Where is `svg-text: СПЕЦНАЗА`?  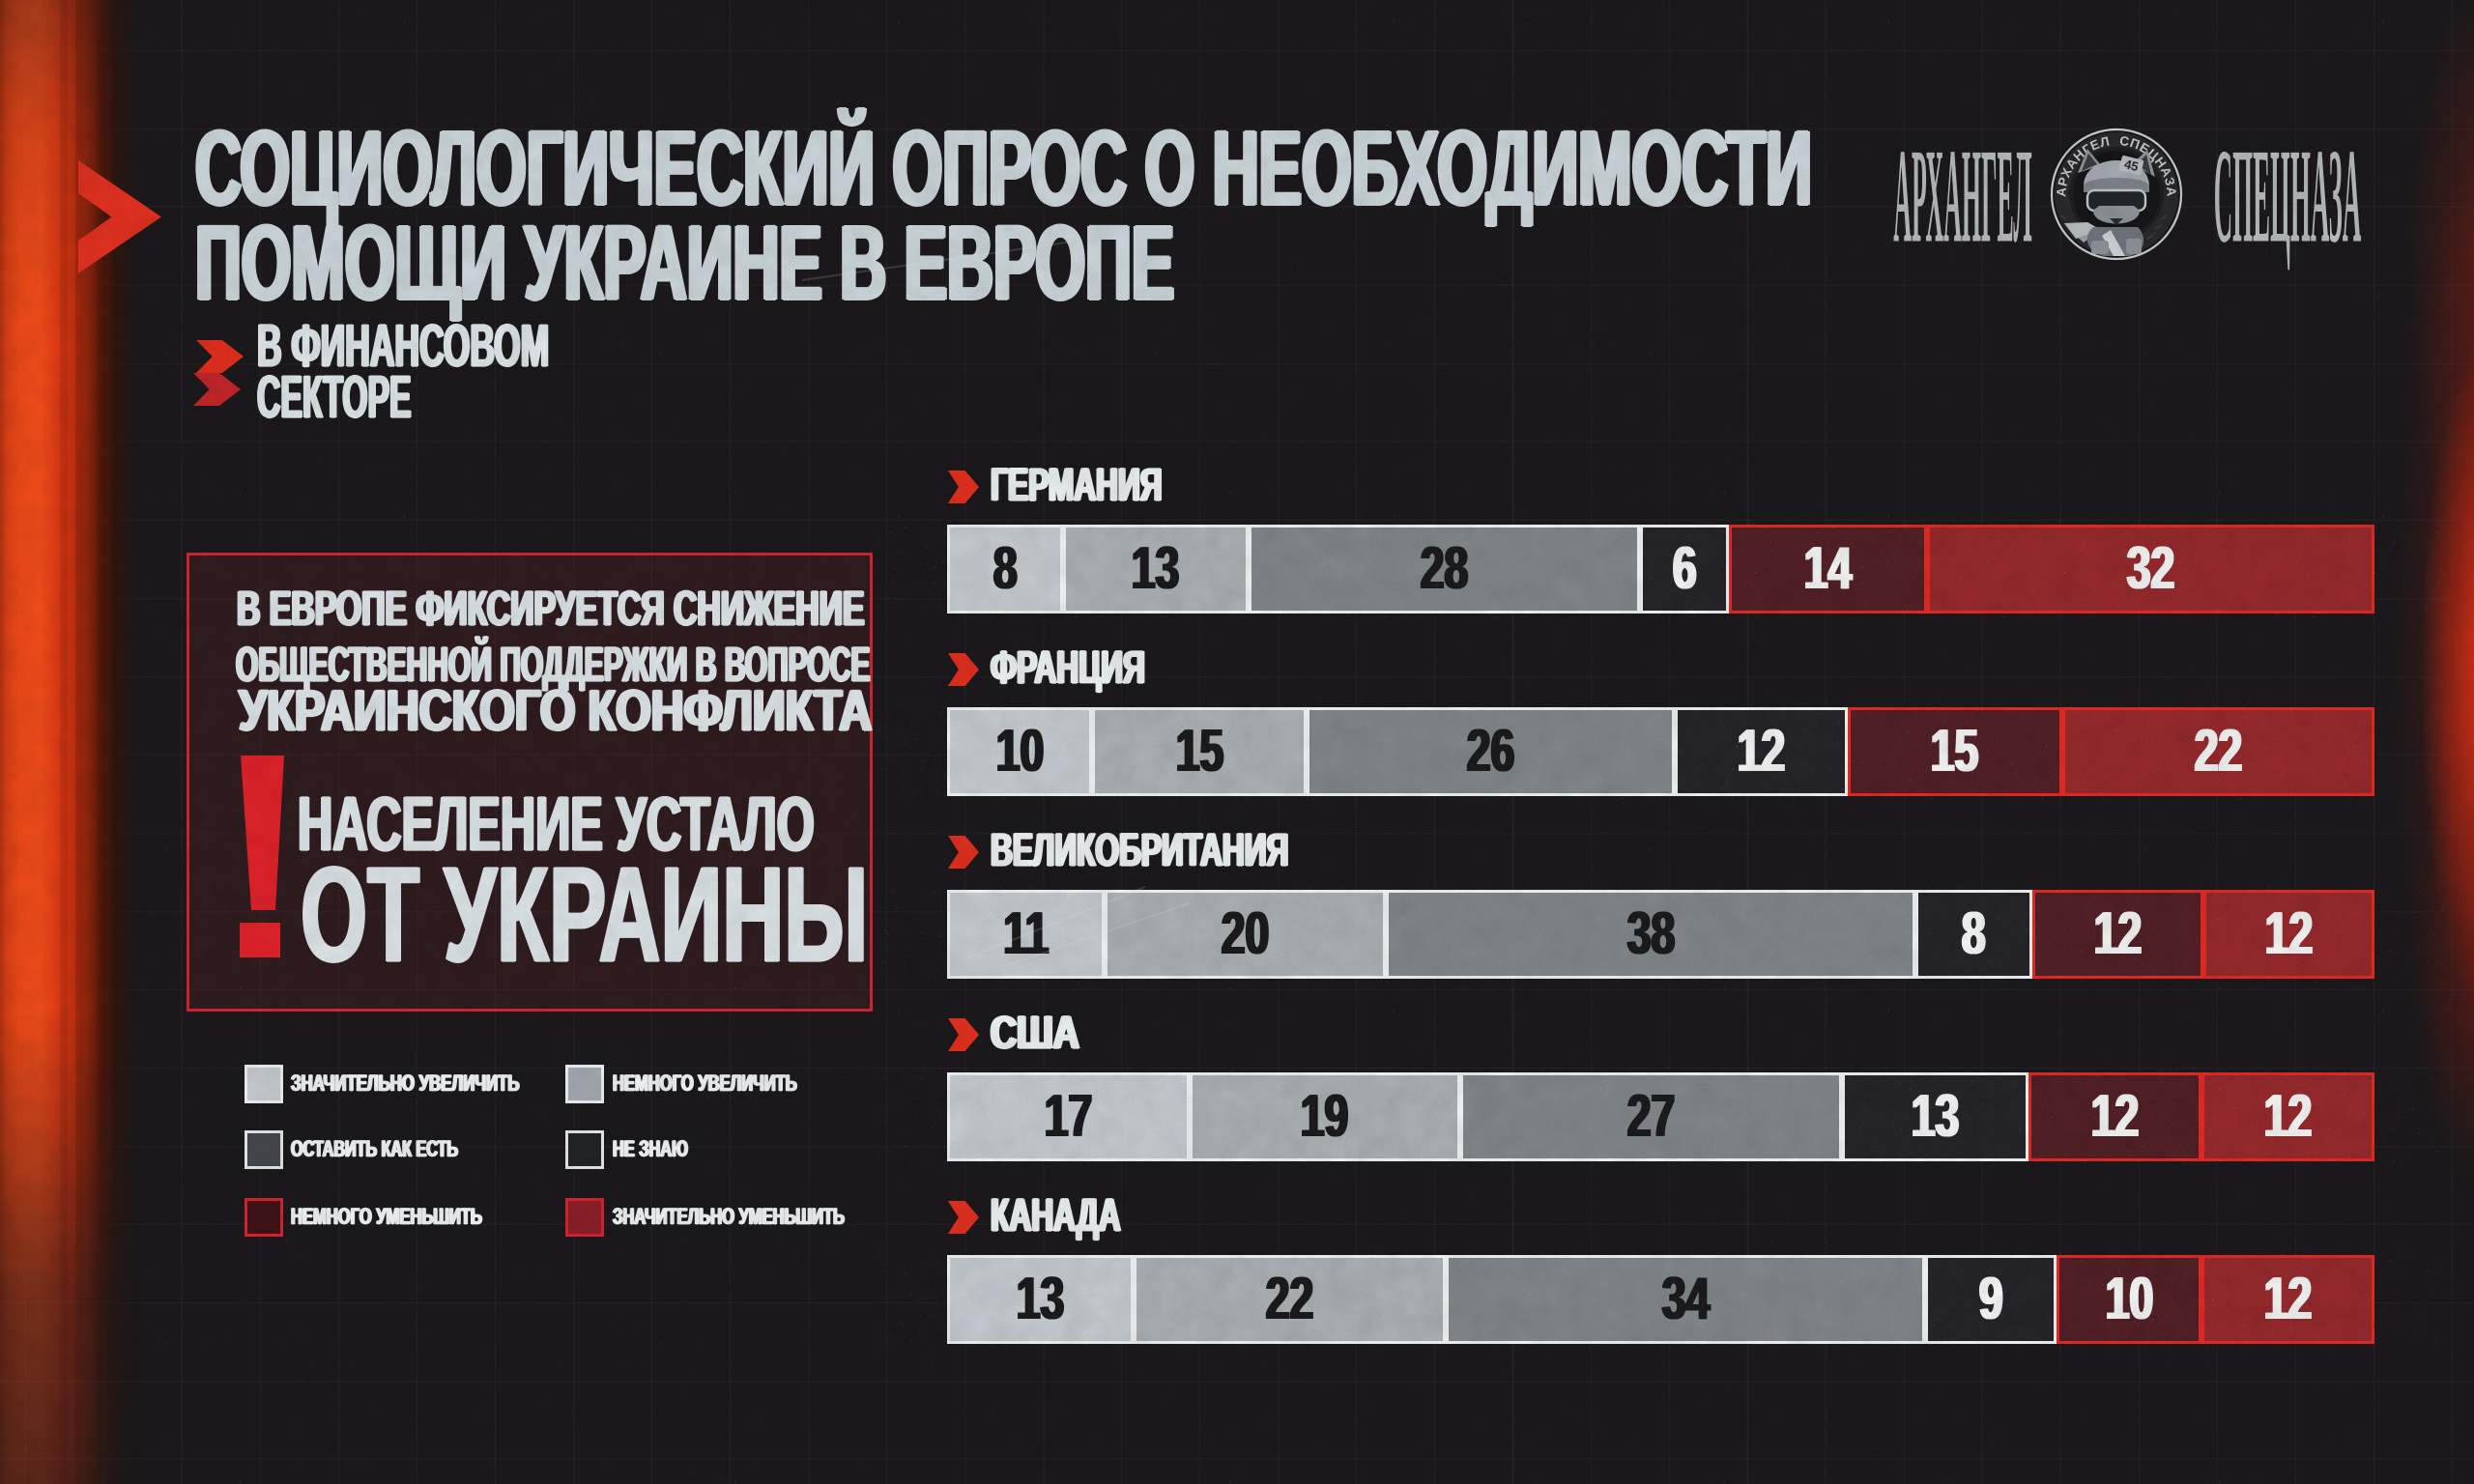
svg-text: СПЕЦНАЗА is located at coordinates (2288, 197).